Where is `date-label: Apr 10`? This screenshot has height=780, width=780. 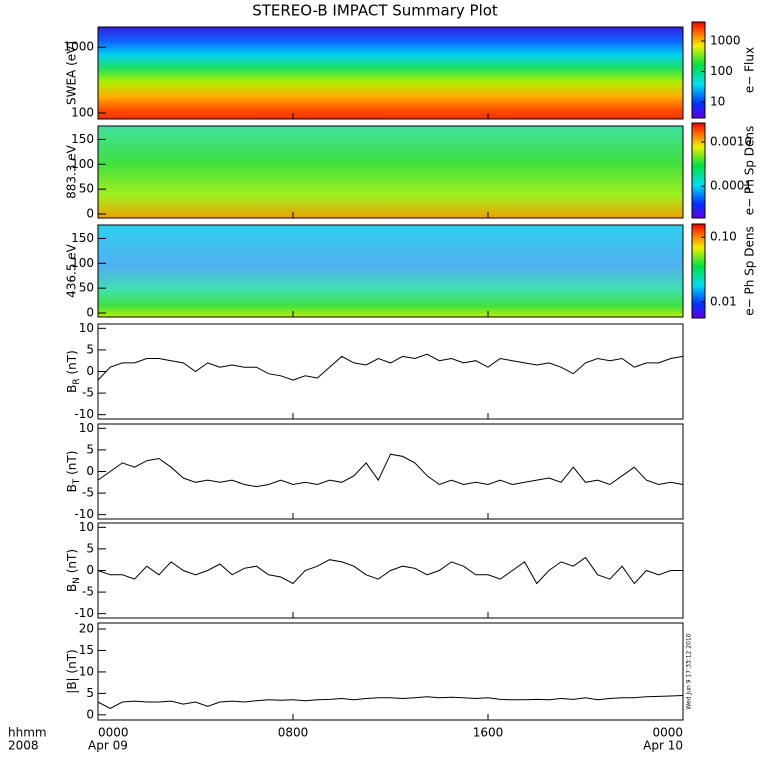
date-label: Apr 10 is located at coordinates (663, 746).